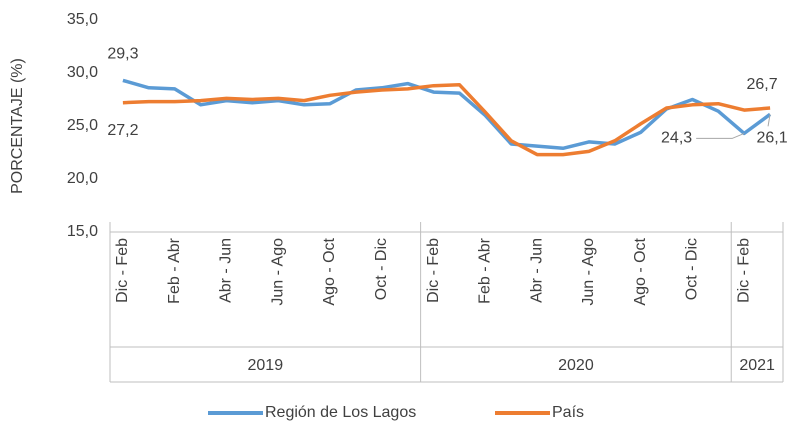 This screenshot has height=427, width=803. I want to click on data-label: 27,2, so click(122, 130).